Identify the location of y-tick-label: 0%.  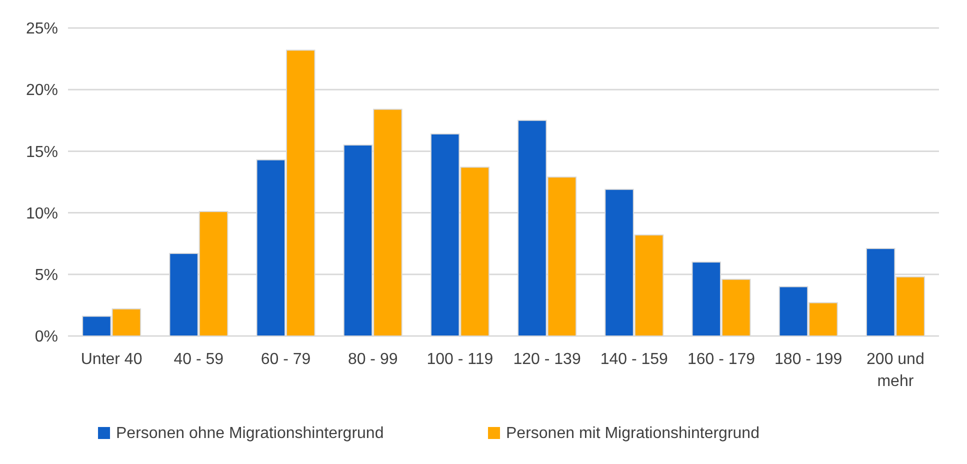
(46, 337).